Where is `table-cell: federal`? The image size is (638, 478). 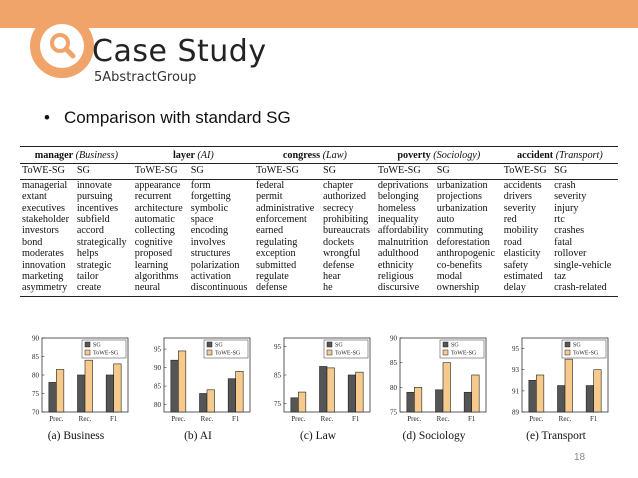
table-cell: federal is located at coordinates (270, 185).